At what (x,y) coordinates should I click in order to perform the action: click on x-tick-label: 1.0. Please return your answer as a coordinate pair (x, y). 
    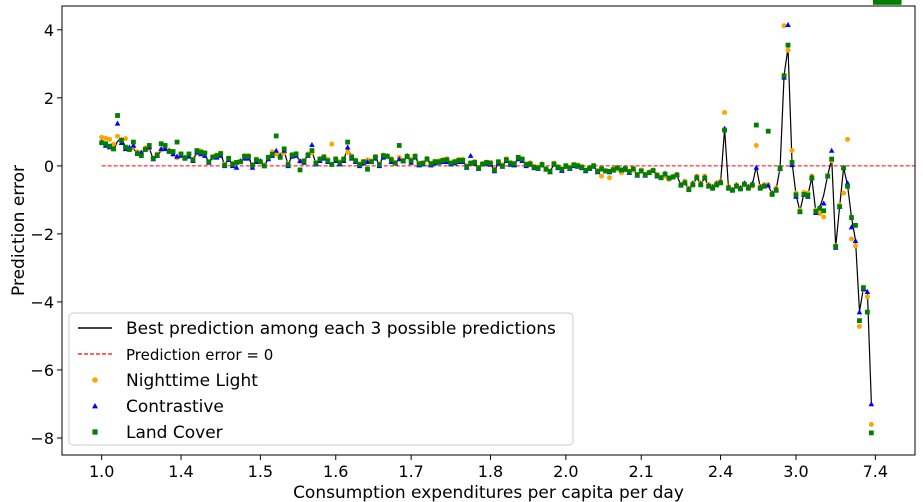
    Looking at the image, I should click on (101, 471).